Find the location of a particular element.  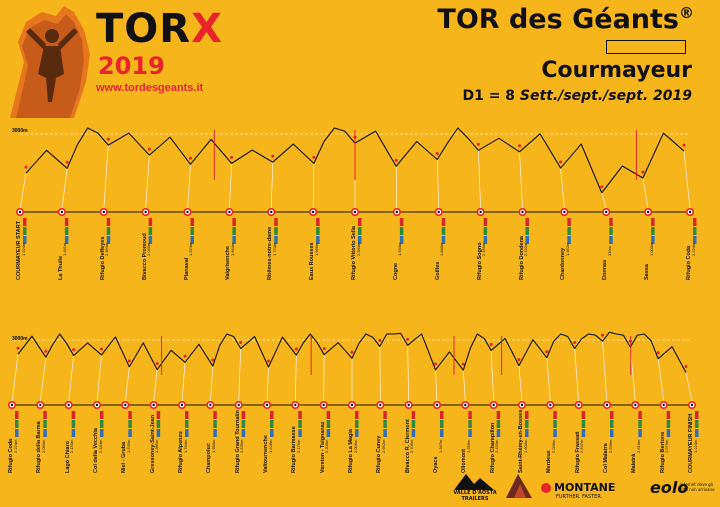

station-altitude: 1.534m is located at coordinates (400, 249).